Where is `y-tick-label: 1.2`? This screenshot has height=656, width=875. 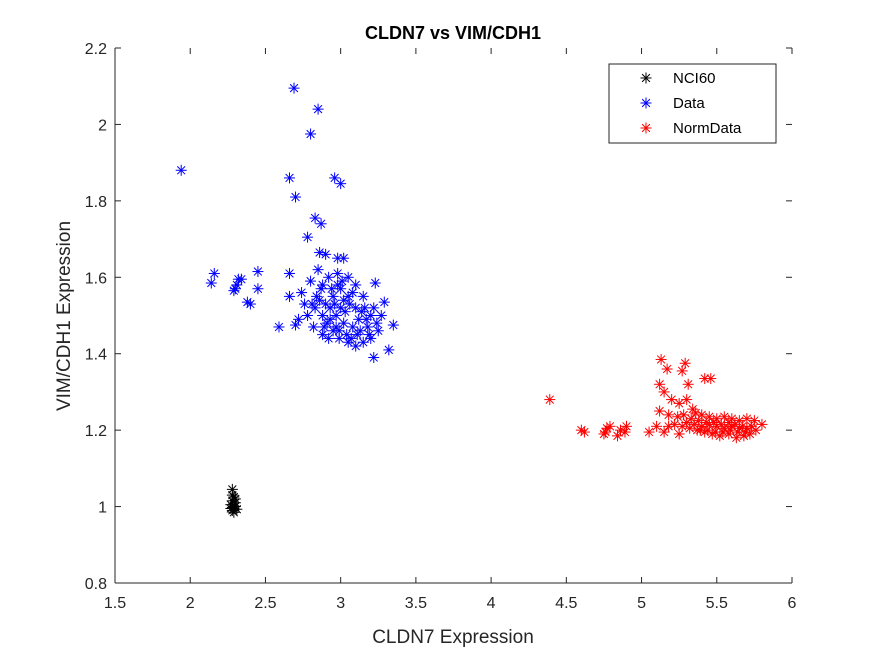
y-tick-label: 1.2 is located at coordinates (96, 431).